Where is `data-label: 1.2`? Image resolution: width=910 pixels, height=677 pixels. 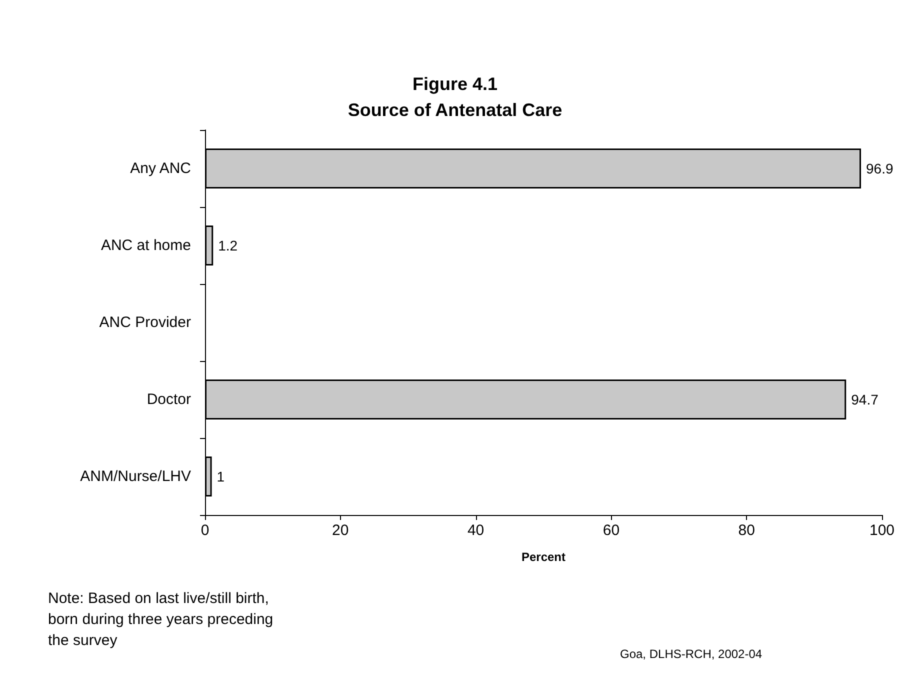 data-label: 1.2 is located at coordinates (228, 246).